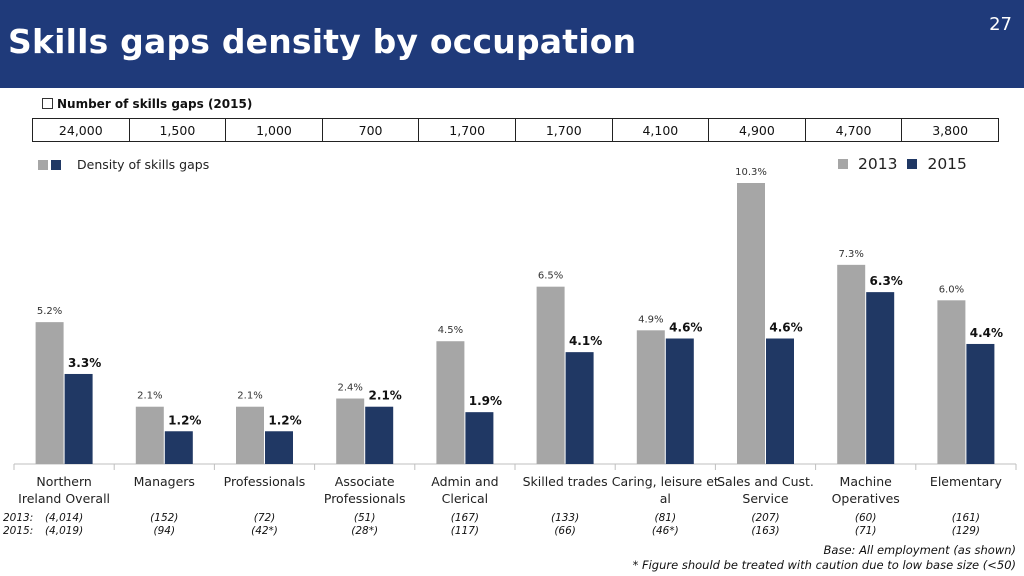  Describe the element at coordinates (919, 550) in the screenshot. I see `base-footnote: Base: All employment (as shown)` at that location.